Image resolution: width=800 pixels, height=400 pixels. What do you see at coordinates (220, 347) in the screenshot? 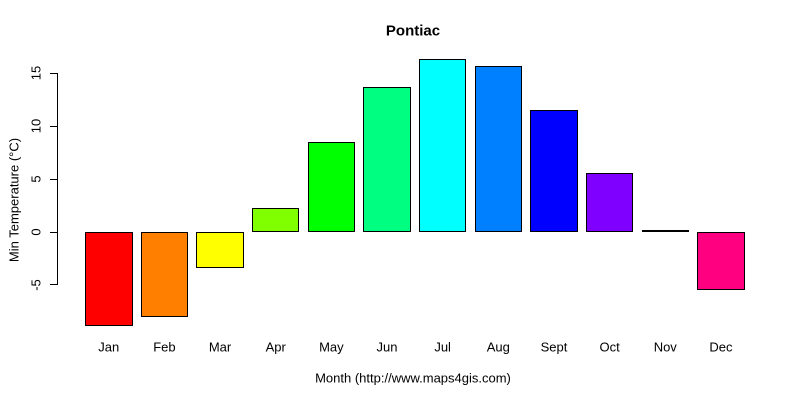
I see `x-tick-label-mar: Mar` at bounding box center [220, 347].